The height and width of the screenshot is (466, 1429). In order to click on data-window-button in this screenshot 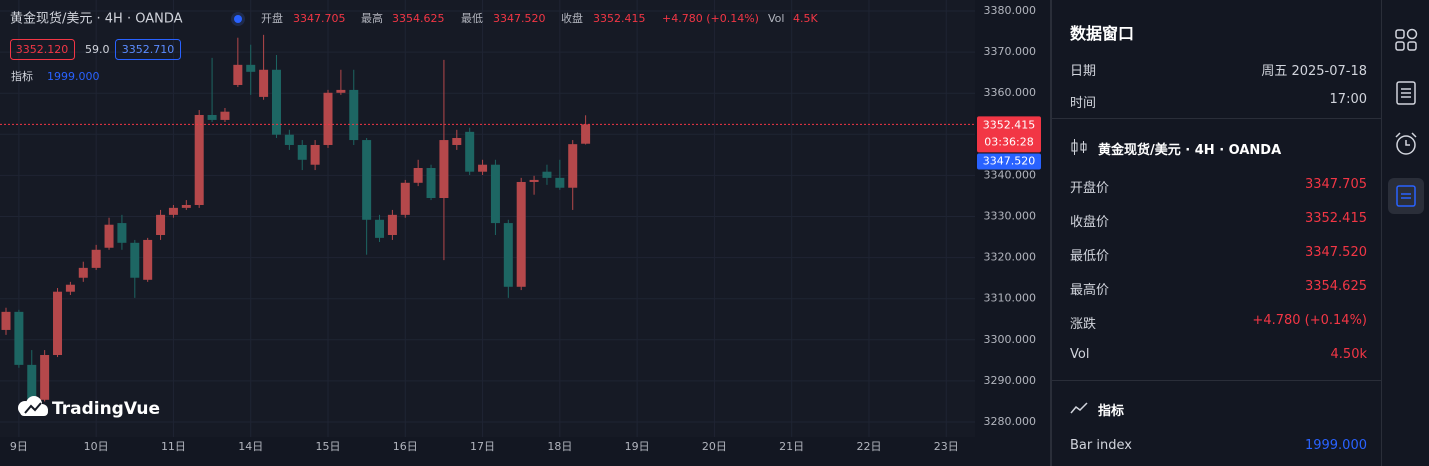, I will do `click(1406, 196)`.